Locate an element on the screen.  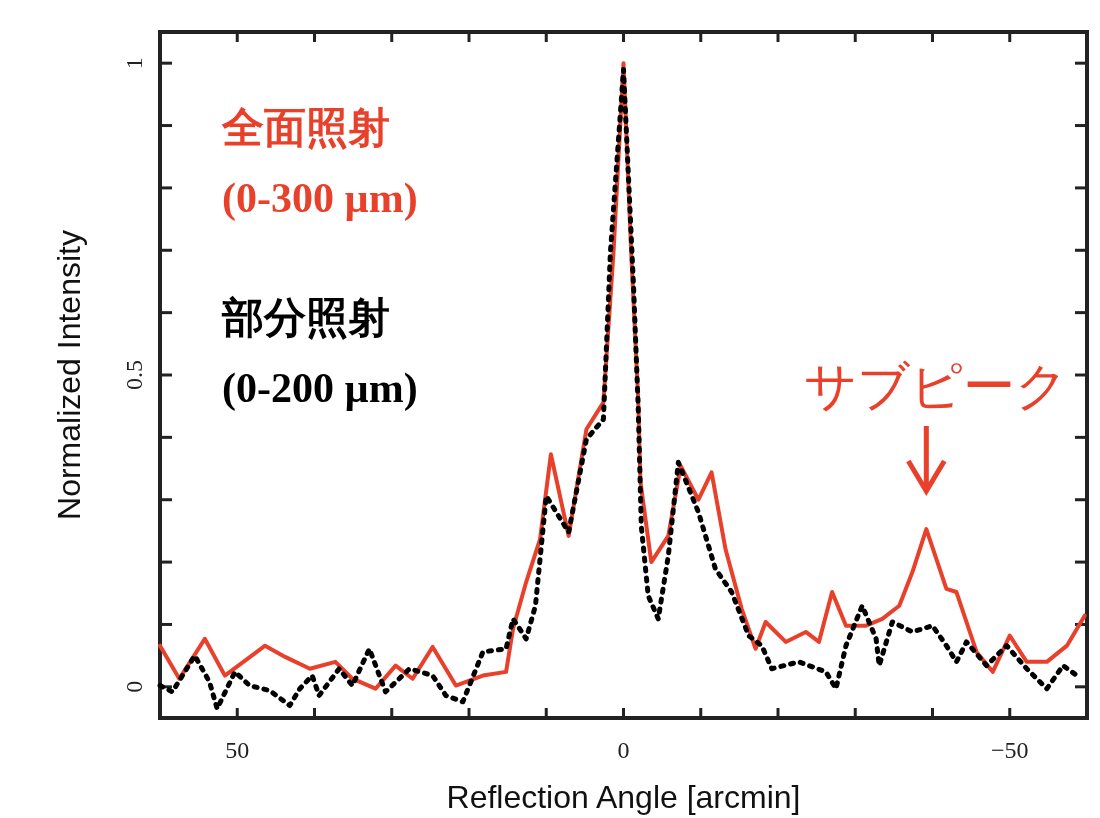
y-tick-label: 0.5 is located at coordinates (134, 375).